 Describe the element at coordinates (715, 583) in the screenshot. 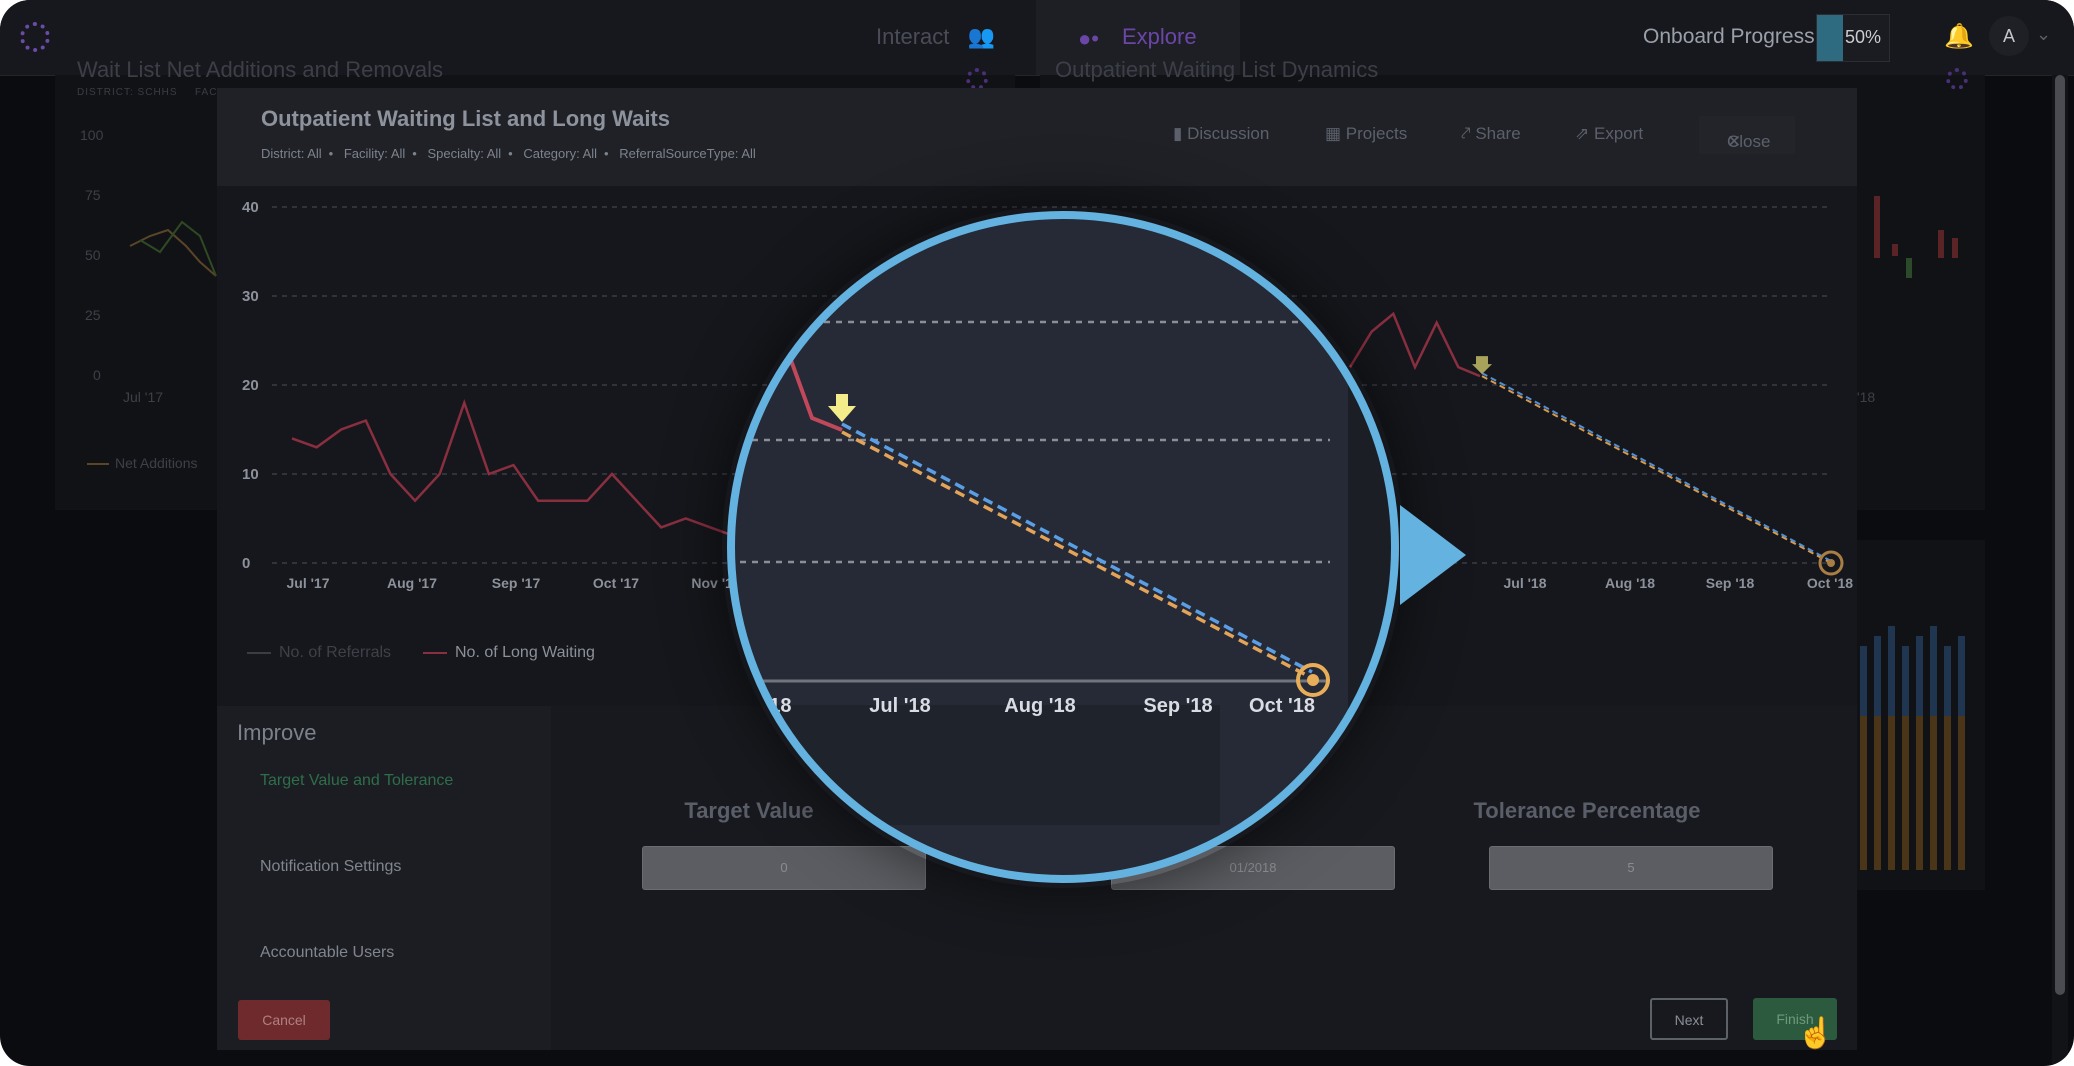

I see `x-tick-label: Nov '17` at that location.